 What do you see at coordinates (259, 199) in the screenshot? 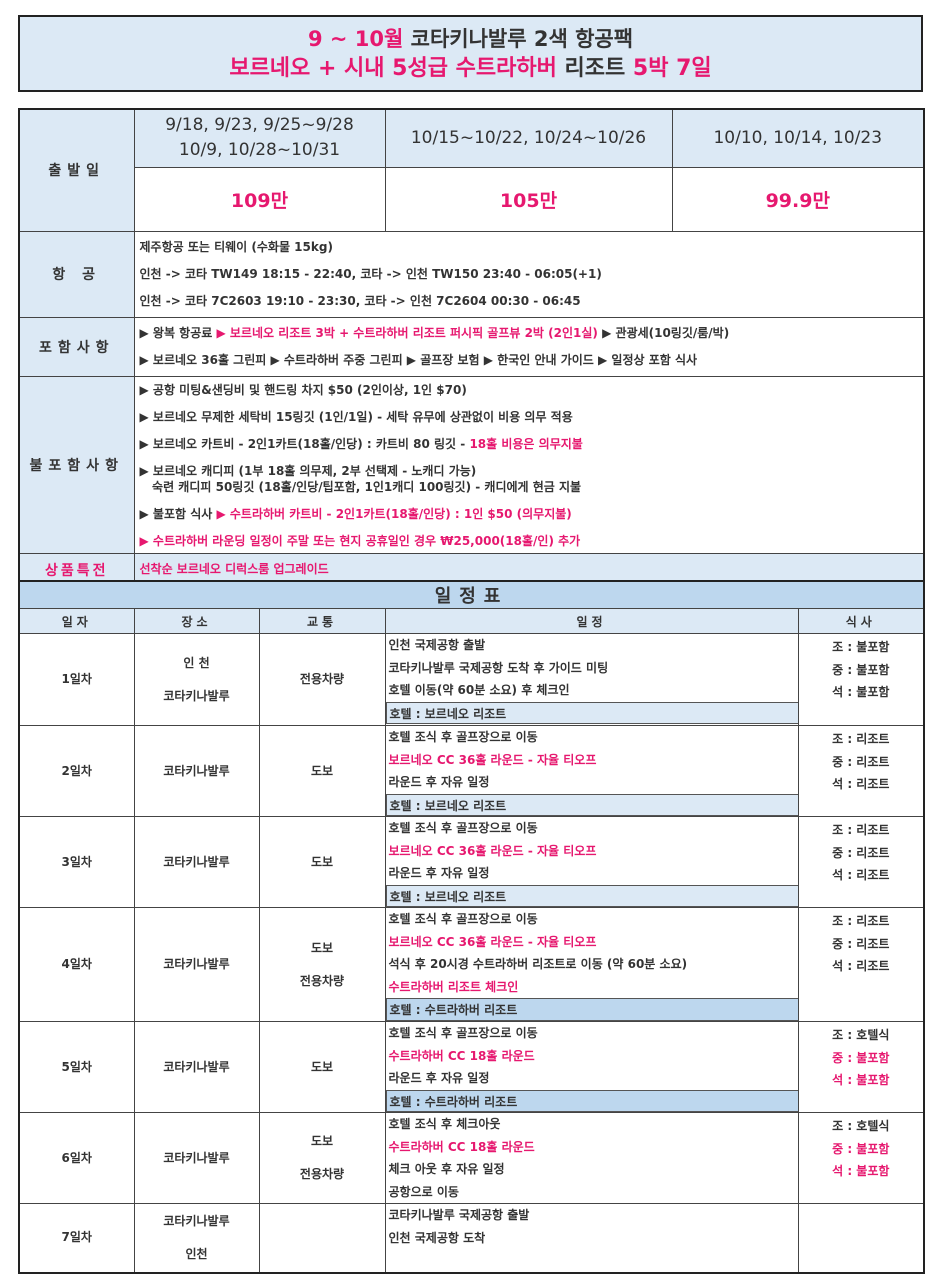
I see `price: 109만` at bounding box center [259, 199].